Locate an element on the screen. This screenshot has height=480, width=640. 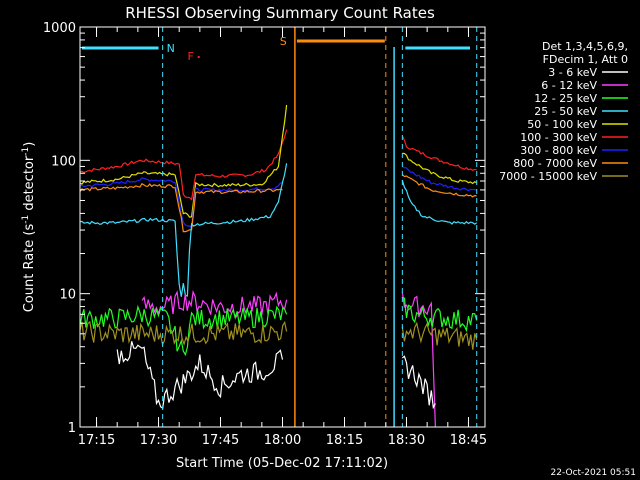
y-axis-label: Count Rate (s-1 detector-1) is located at coordinates (29, 227).